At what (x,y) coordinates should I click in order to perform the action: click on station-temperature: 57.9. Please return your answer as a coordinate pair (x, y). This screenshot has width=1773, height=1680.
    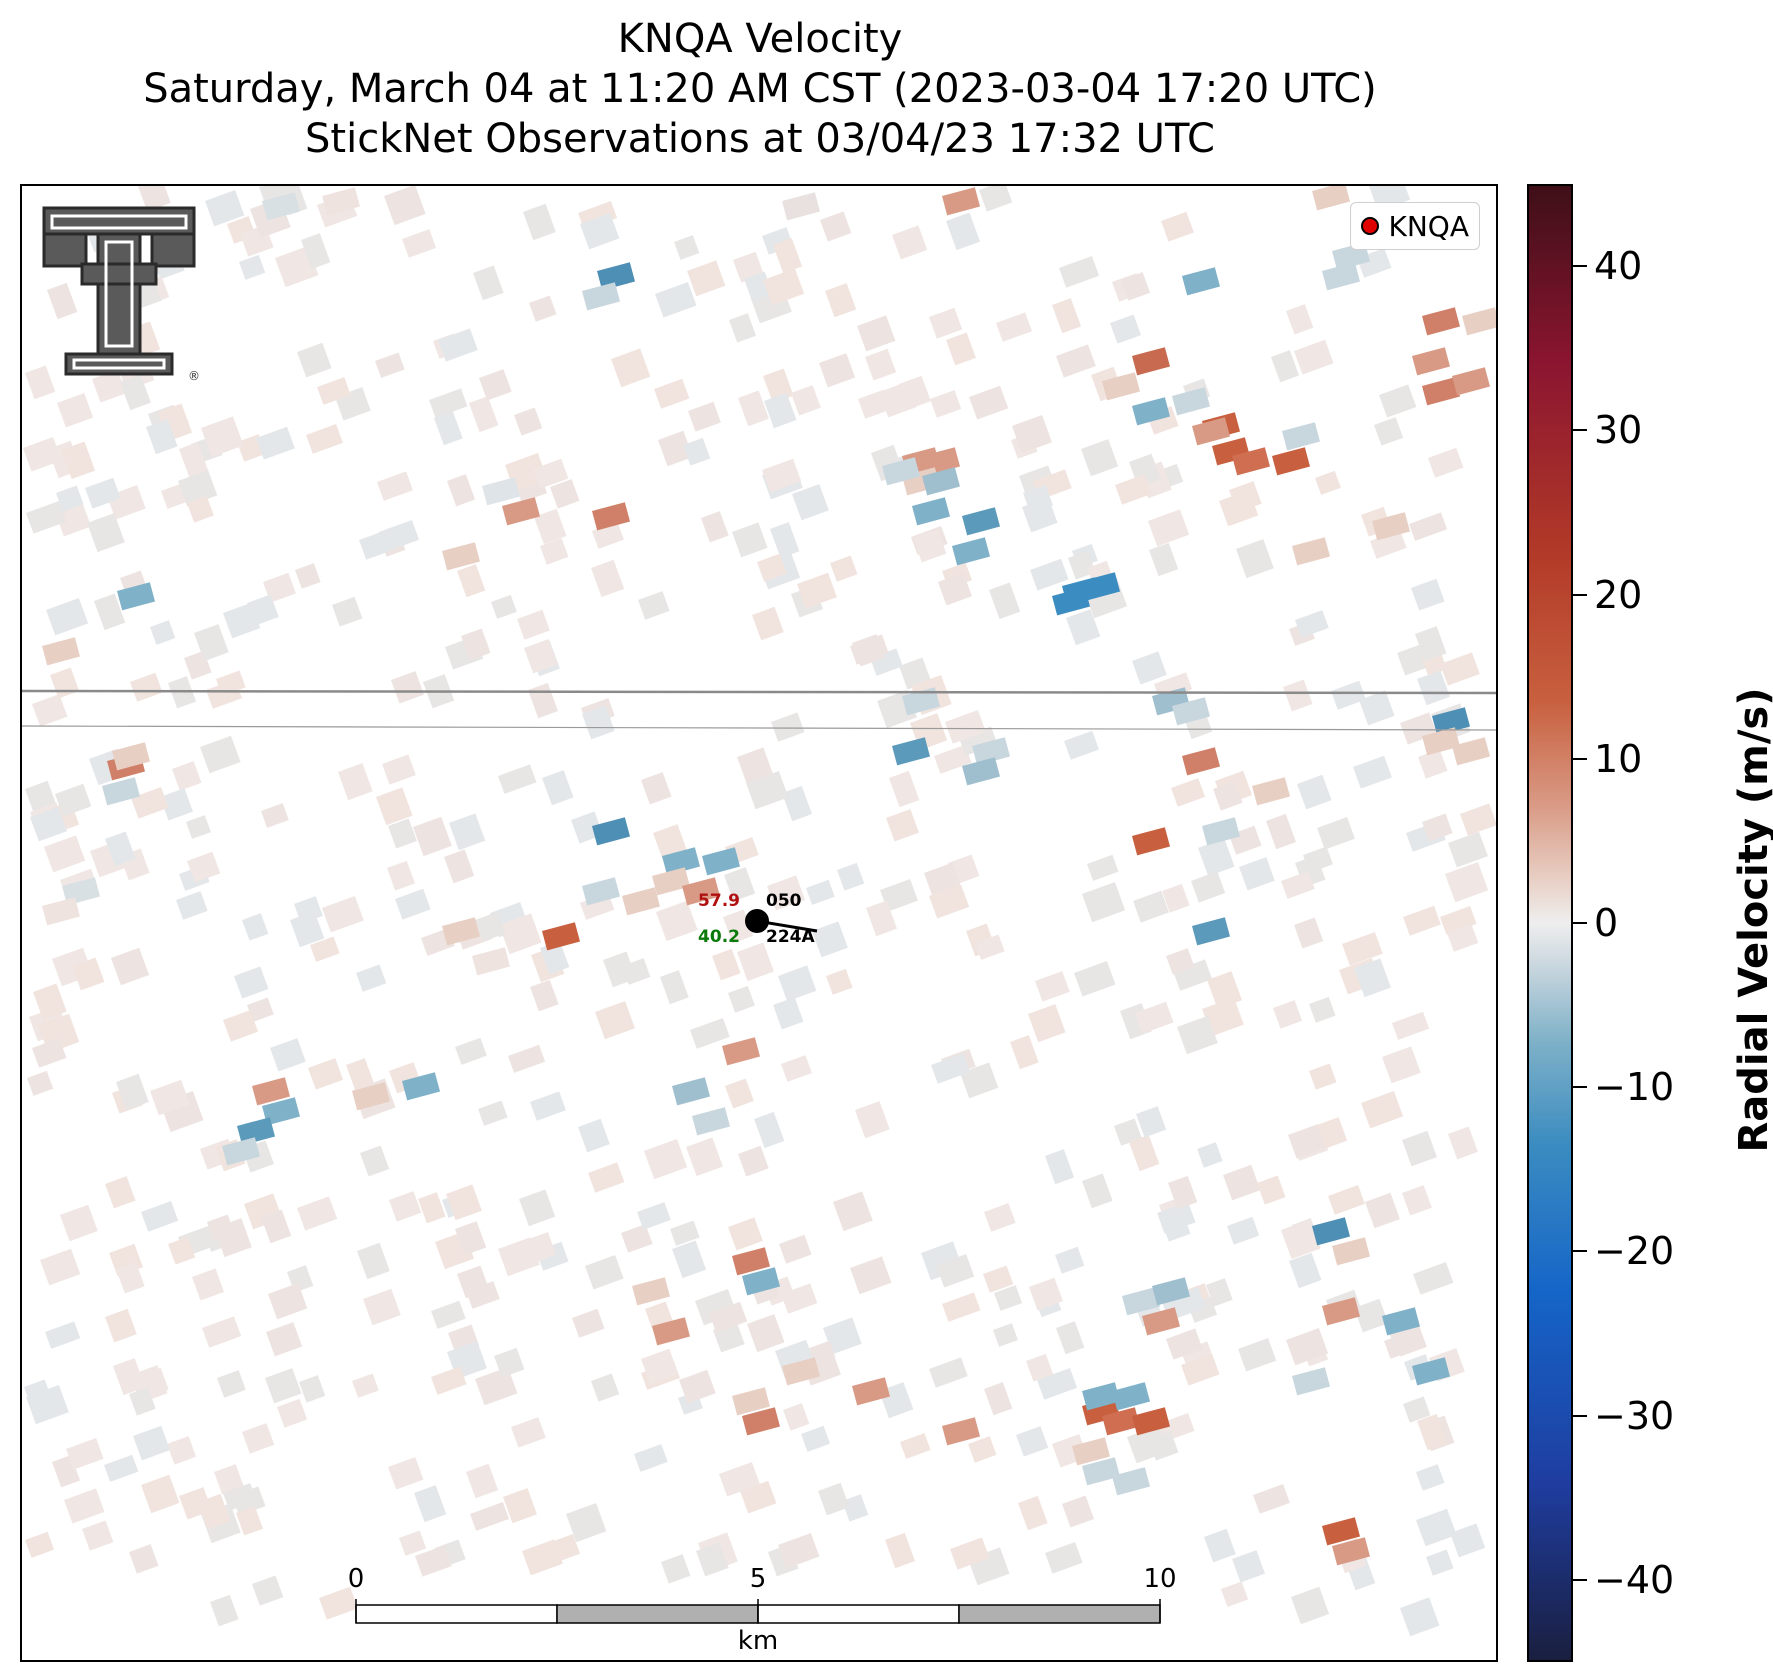
    Looking at the image, I should click on (719, 901).